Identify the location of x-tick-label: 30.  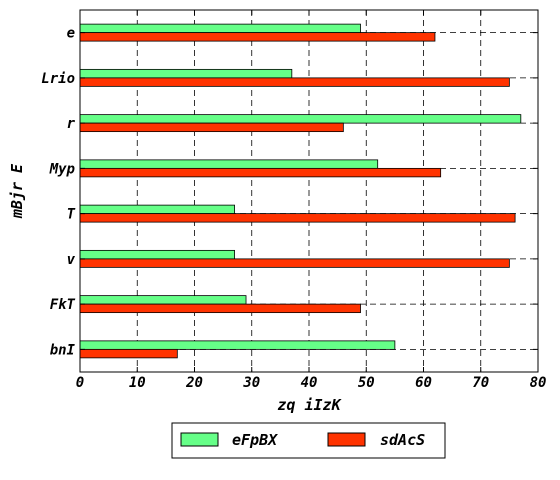
(251, 383).